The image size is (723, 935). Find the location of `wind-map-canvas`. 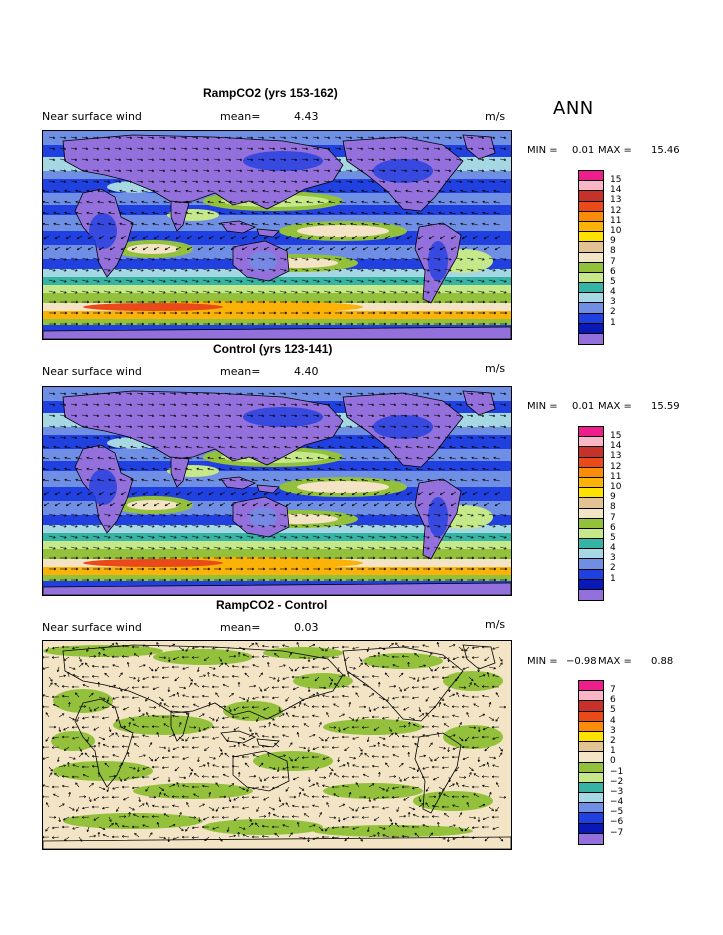

wind-map-canvas is located at coordinates (277, 745).